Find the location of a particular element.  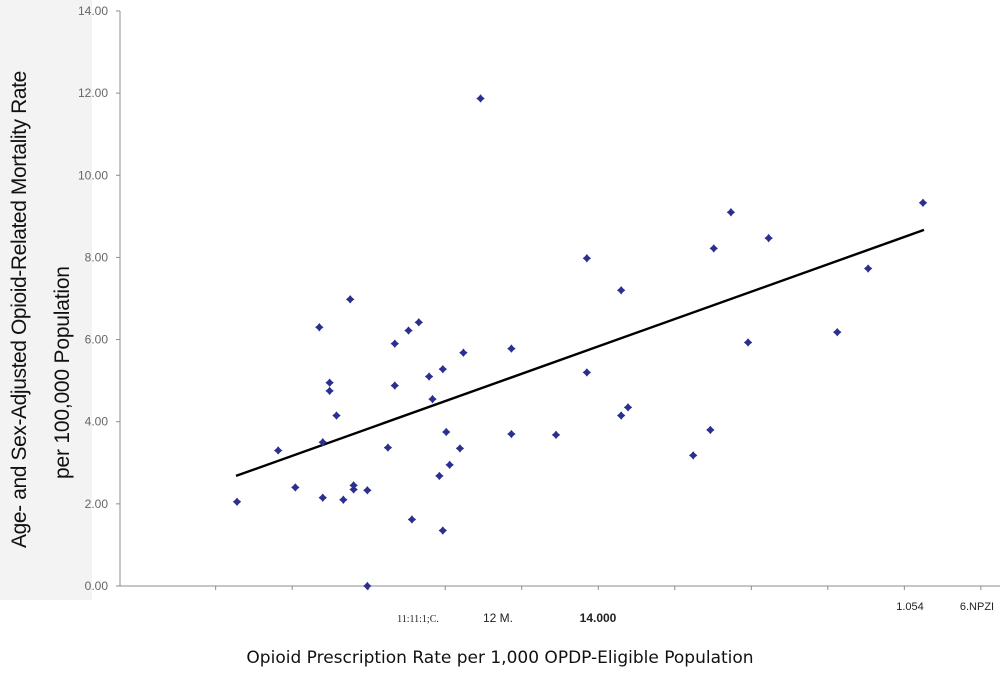

y-tick-labels: 0.00 2.00 4.00 6.00 8.00 10.00 12.00 14.00 is located at coordinates (99, 298).